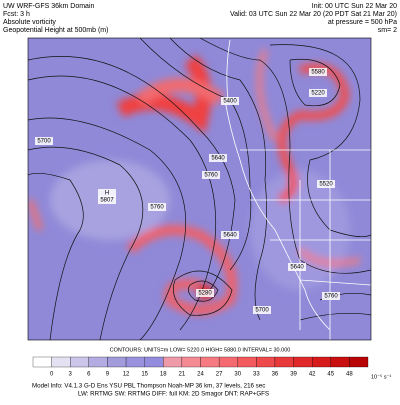 This screenshot has width=400, height=405. Describe the element at coordinates (89, 375) in the screenshot. I see `colorbar-tick: 6` at that location.